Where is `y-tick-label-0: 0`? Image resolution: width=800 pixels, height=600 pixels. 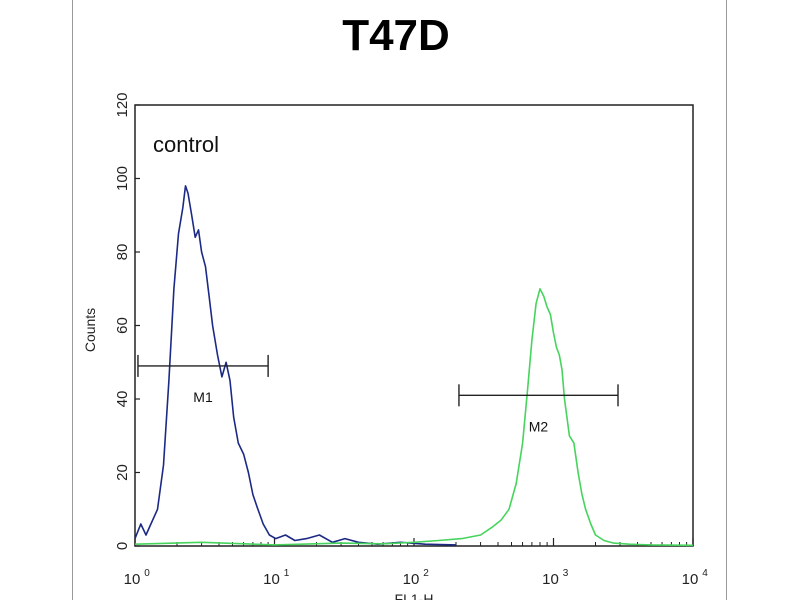
y-tick-label-0: 0 is located at coordinates (122, 546).